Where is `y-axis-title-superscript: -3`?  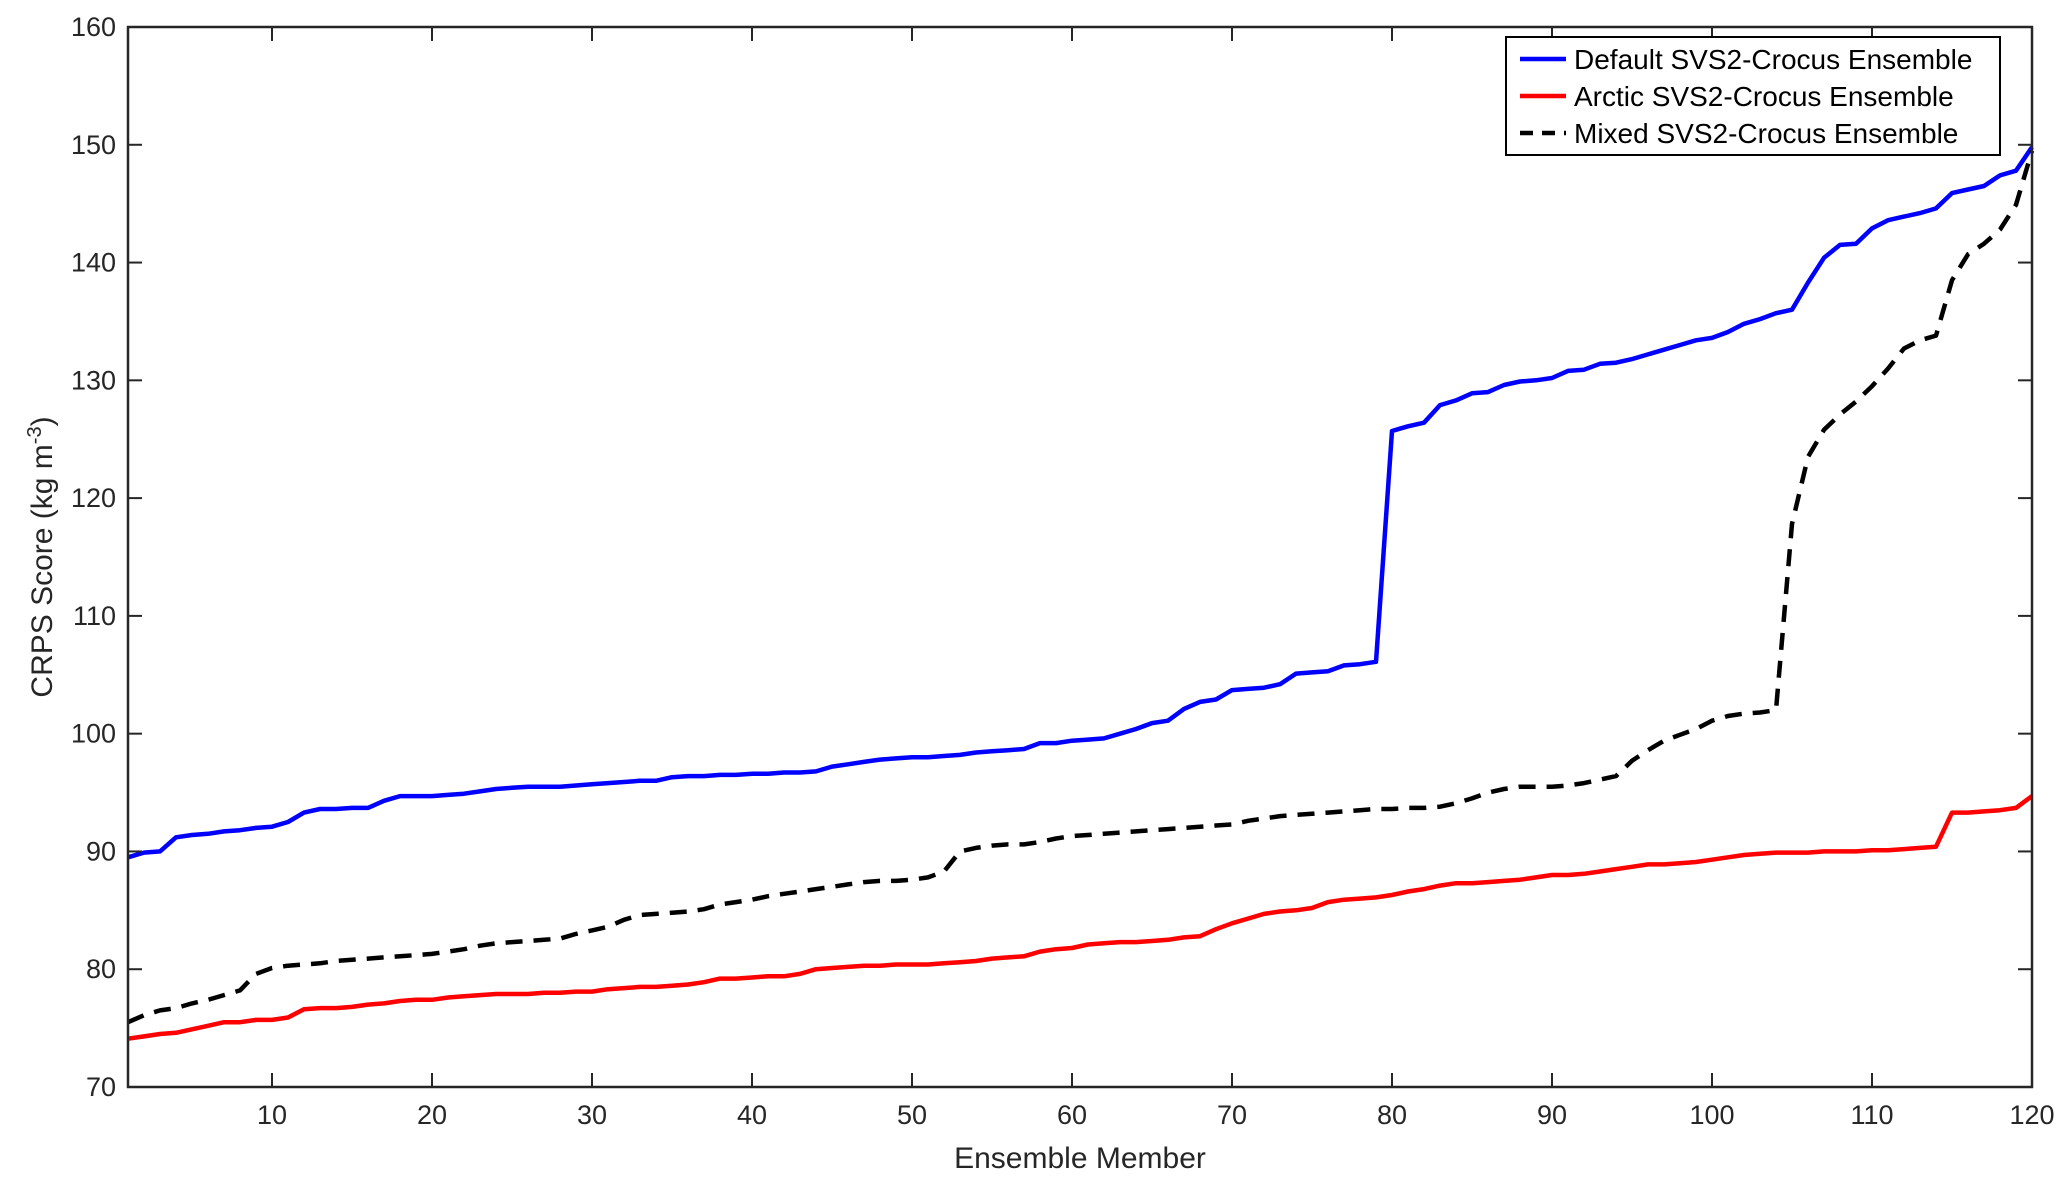 y-axis-title-superscript: -3 is located at coordinates (35, 435).